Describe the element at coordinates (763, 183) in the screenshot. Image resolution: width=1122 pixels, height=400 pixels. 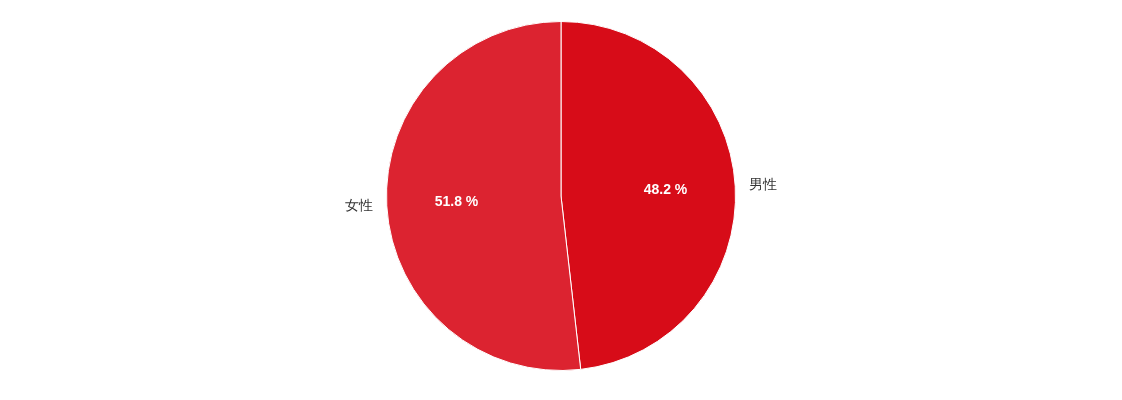
I see `slice-label: 男性` at that location.